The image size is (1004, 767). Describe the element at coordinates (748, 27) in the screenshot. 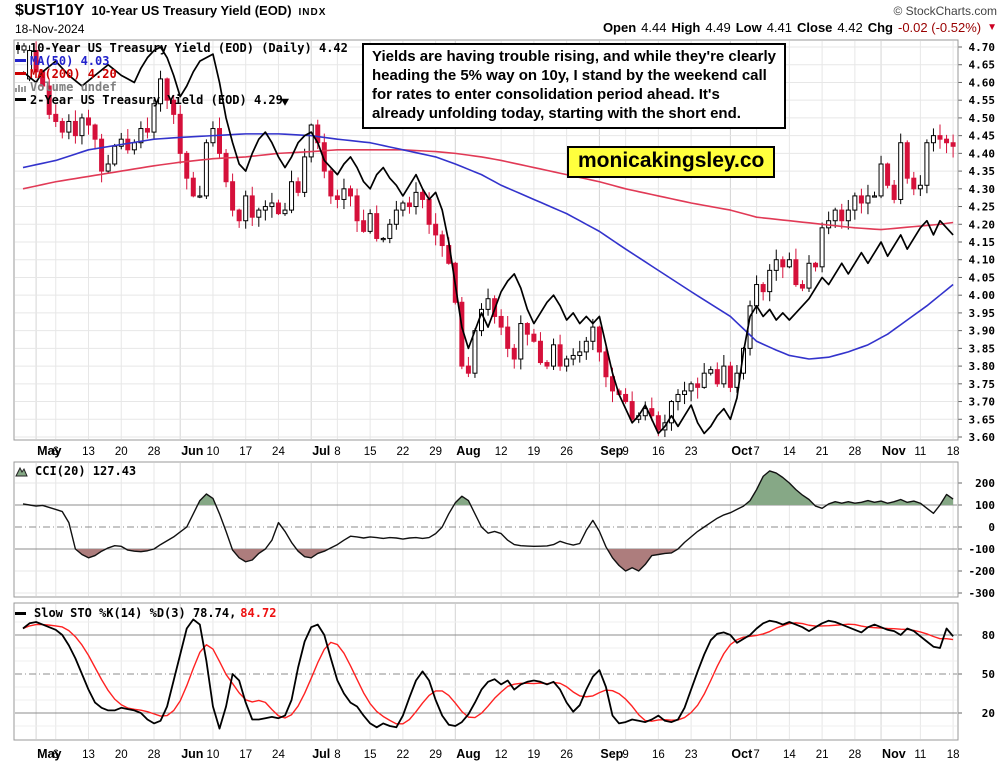

I see `low-label: Low` at that location.